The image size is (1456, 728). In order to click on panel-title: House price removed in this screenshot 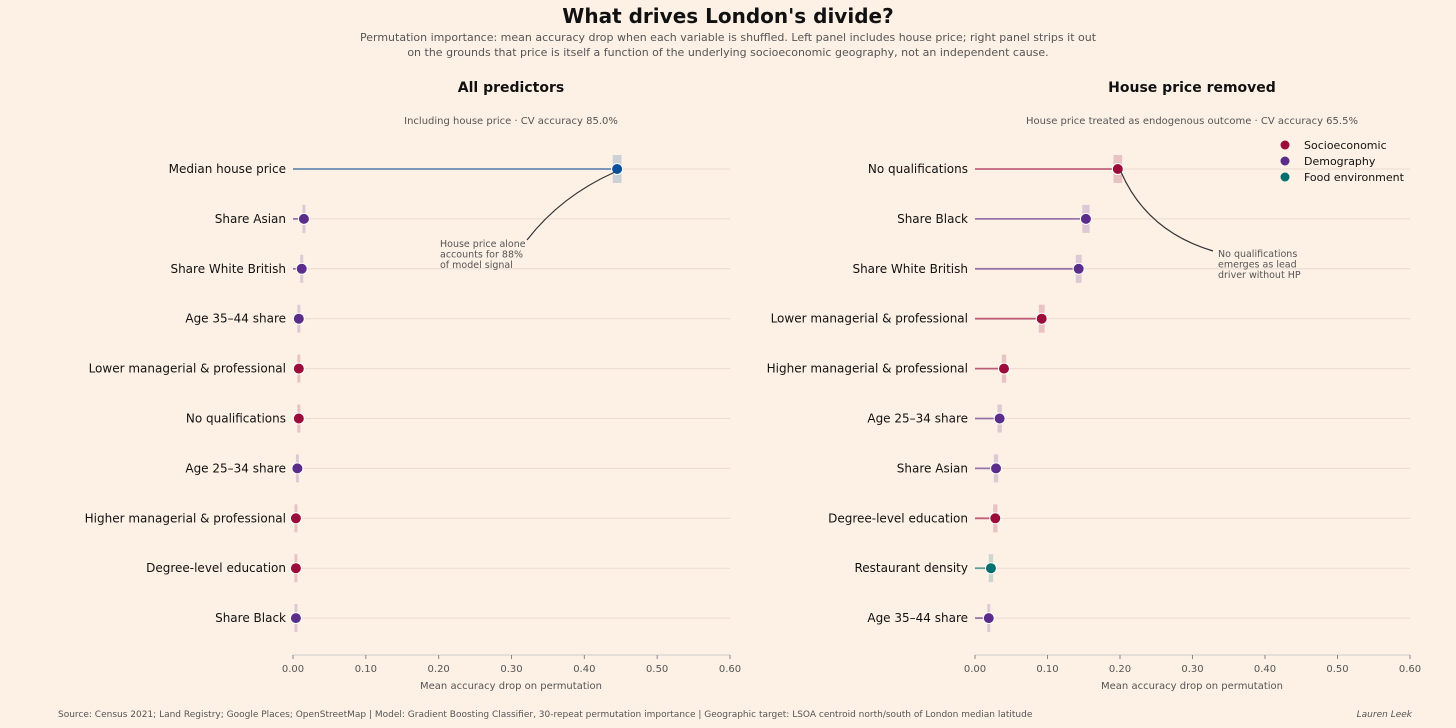, I will do `click(1192, 88)`.